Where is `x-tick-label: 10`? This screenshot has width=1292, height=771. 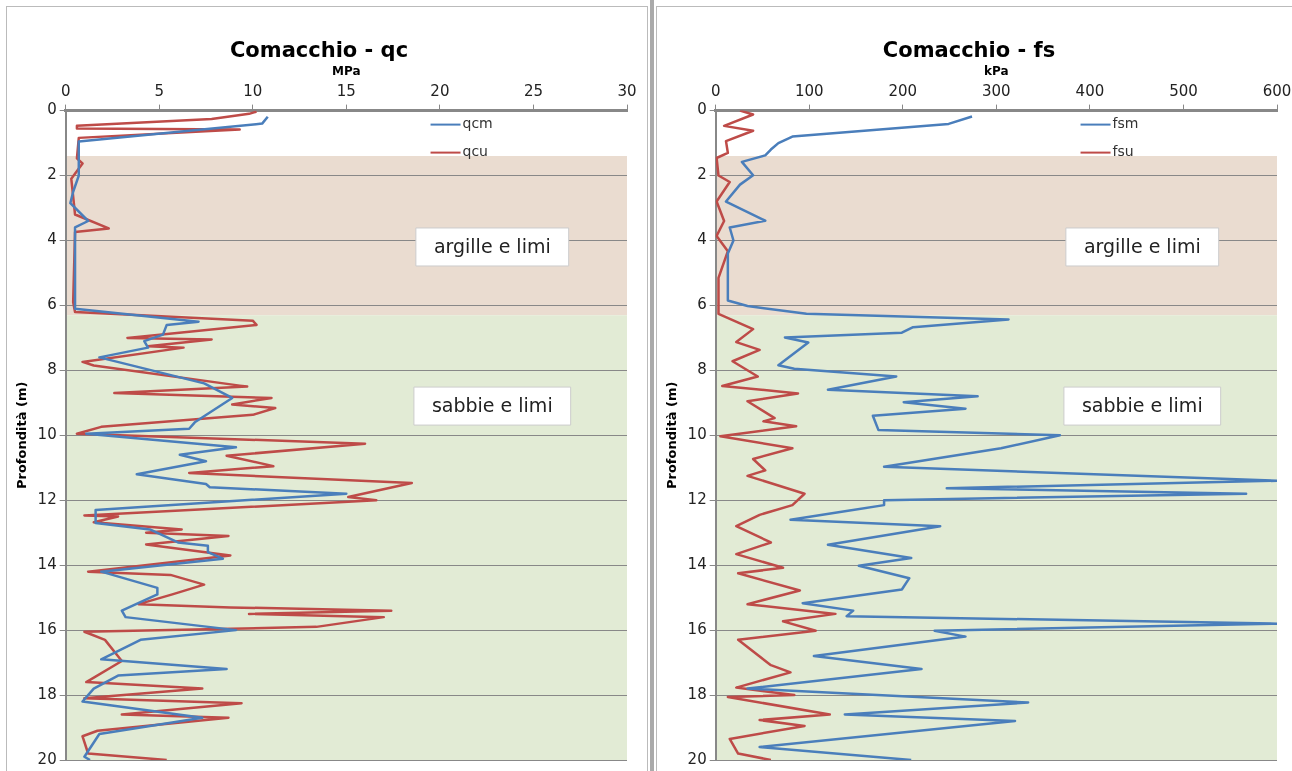 x-tick-label: 10 is located at coordinates (253, 91).